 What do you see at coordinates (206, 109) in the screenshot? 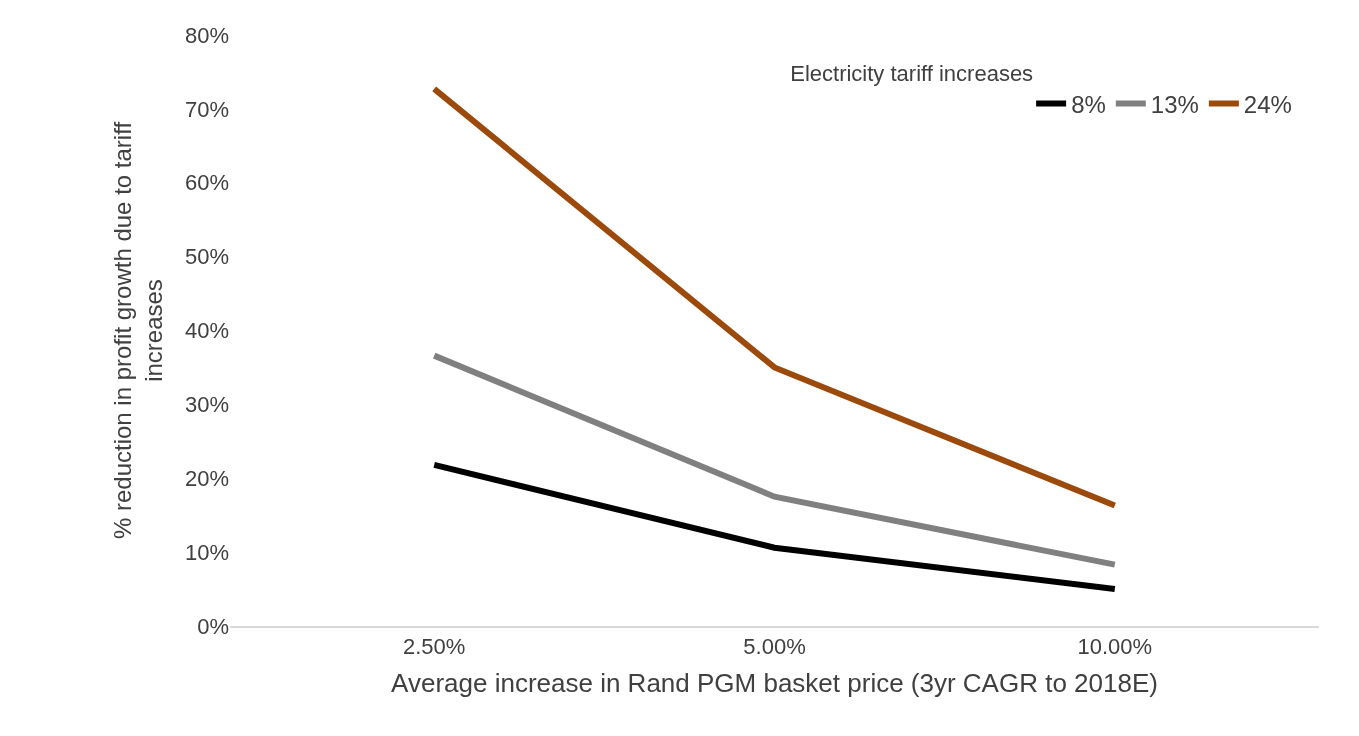
I see `y-tick-label: 70%` at bounding box center [206, 109].